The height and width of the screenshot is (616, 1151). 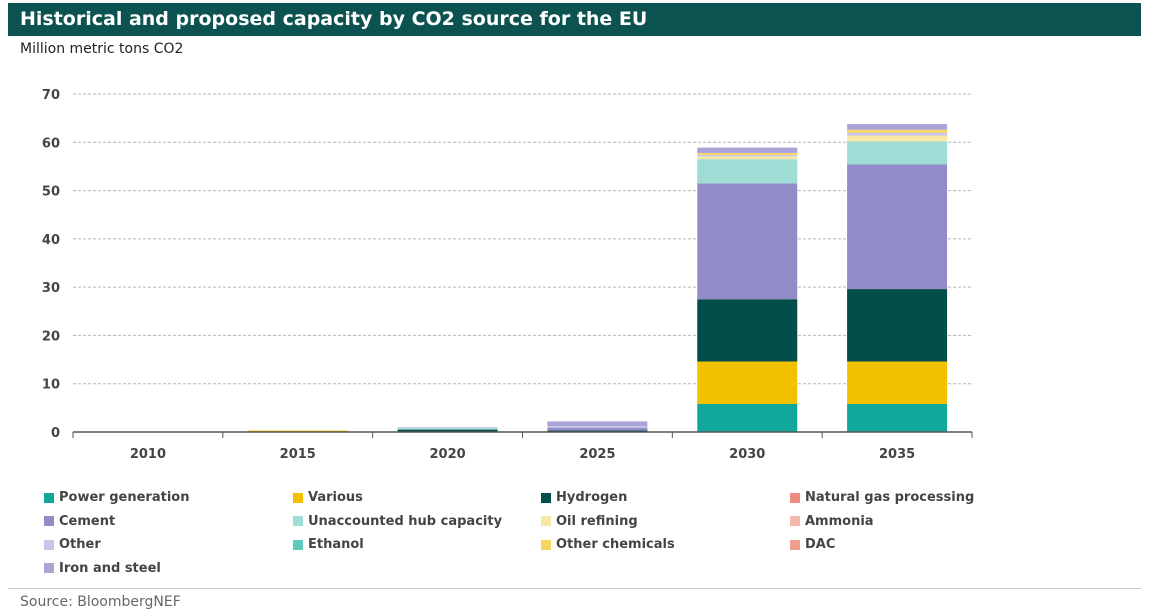 I want to click on legend-item: Natural gas processing, so click(x=882, y=497).